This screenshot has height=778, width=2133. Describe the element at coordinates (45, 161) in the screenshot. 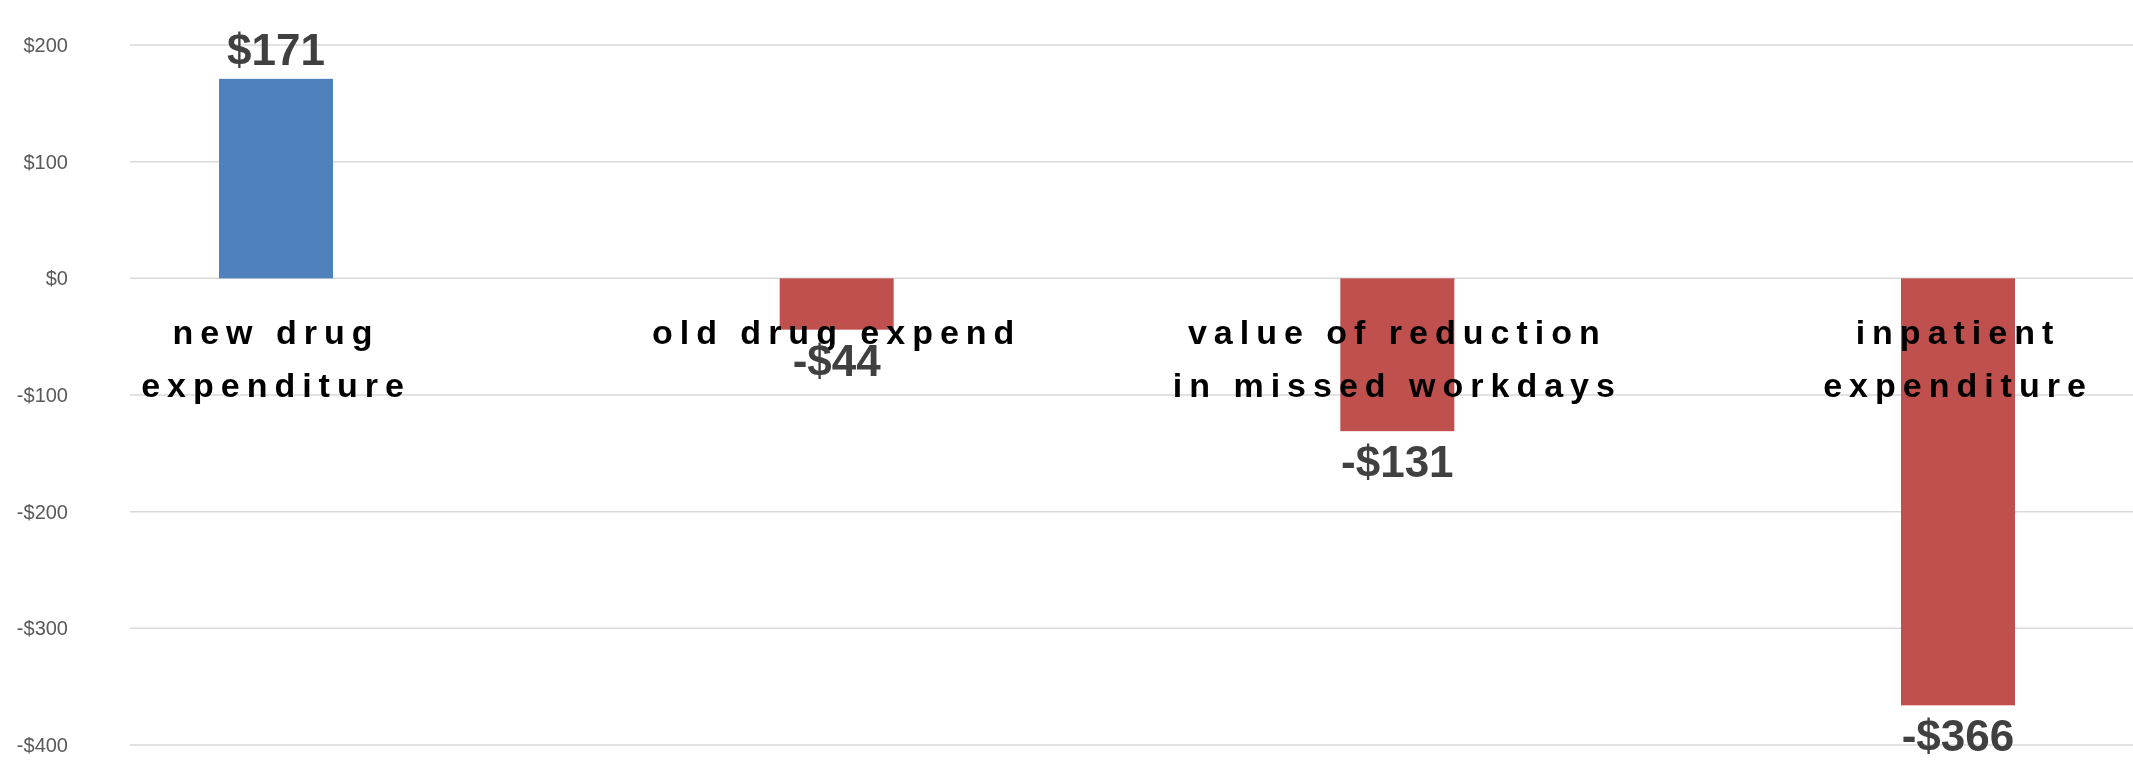

I see `y-tick-label: $100` at that location.